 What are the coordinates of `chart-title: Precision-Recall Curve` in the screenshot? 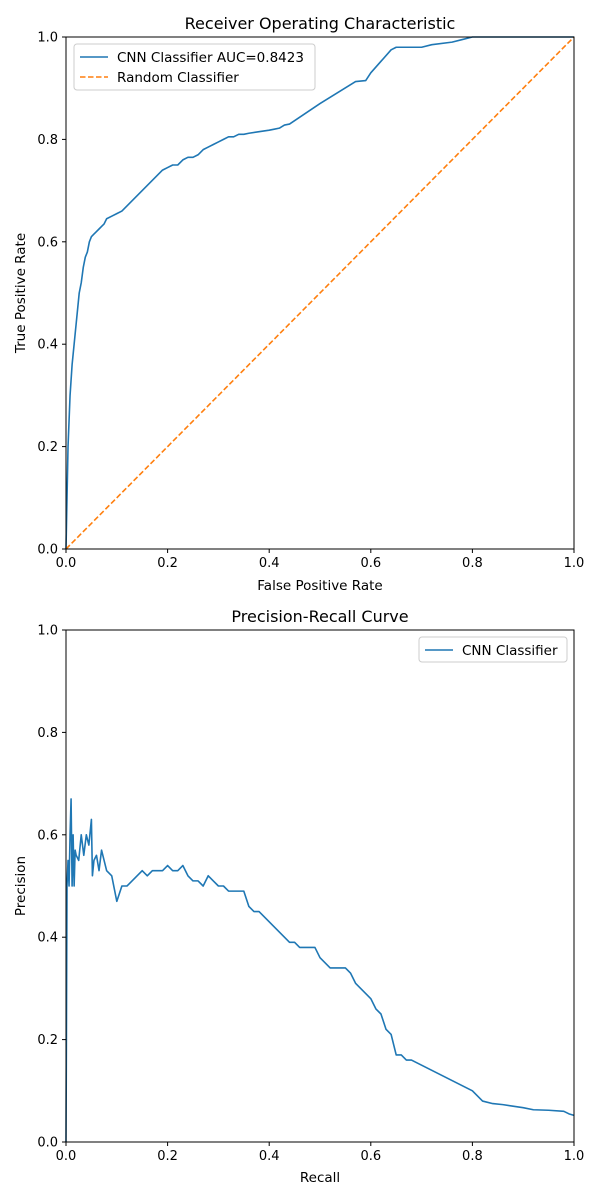 It's located at (319, 616).